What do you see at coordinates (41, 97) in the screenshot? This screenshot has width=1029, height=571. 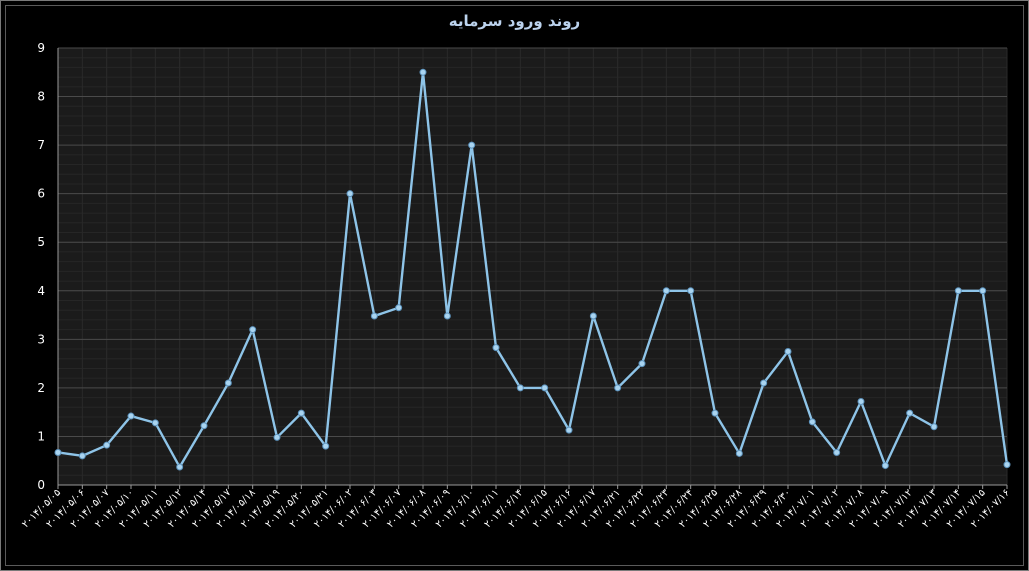 I see `y-tick-label: 8` at bounding box center [41, 97].